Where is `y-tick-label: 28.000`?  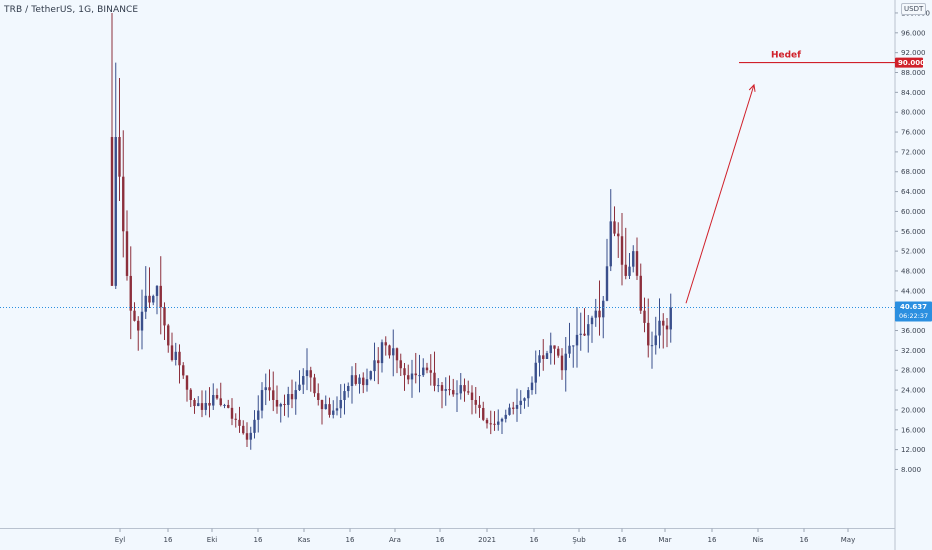
y-tick-label: 28.000 is located at coordinates (913, 371).